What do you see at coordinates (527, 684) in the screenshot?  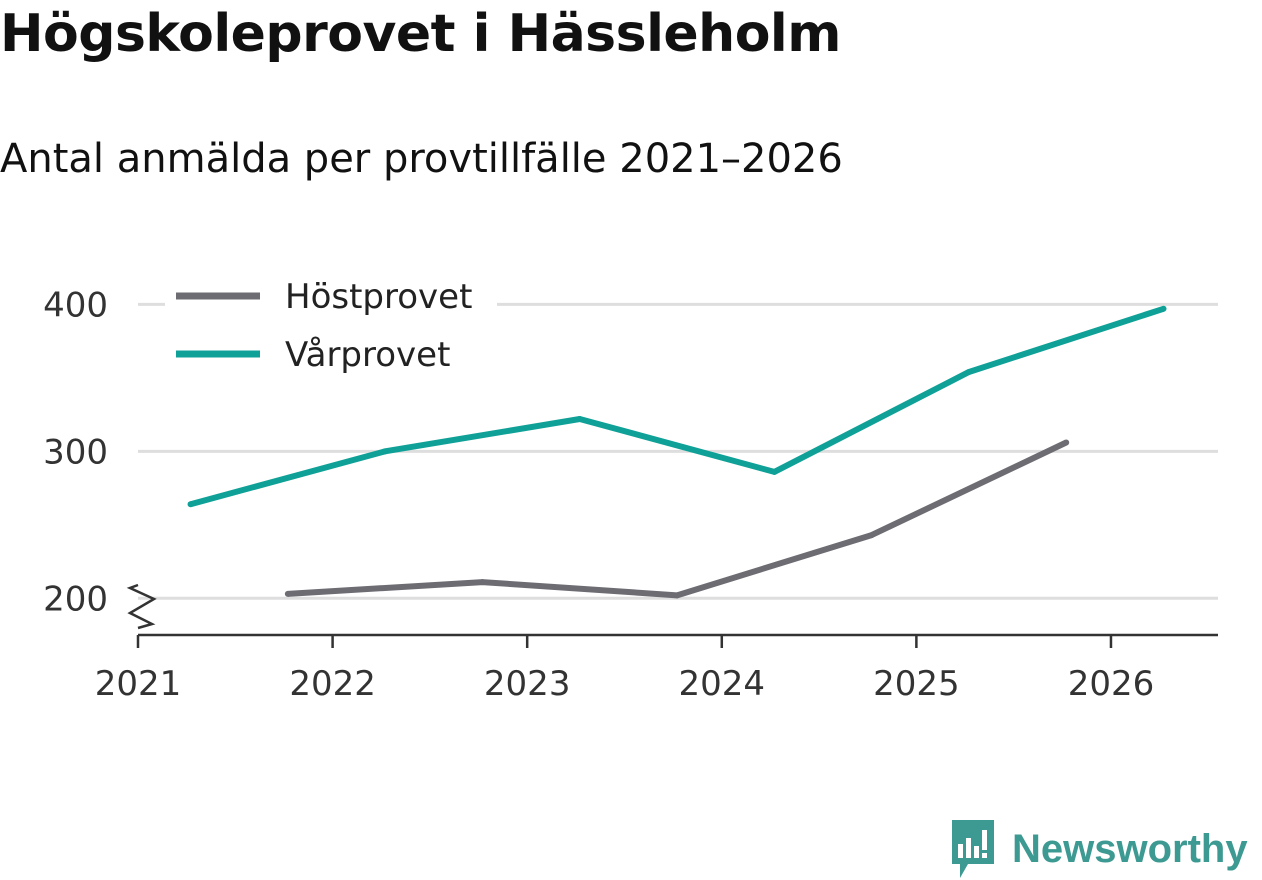 I see `x-tick-label: 2023` at bounding box center [527, 684].